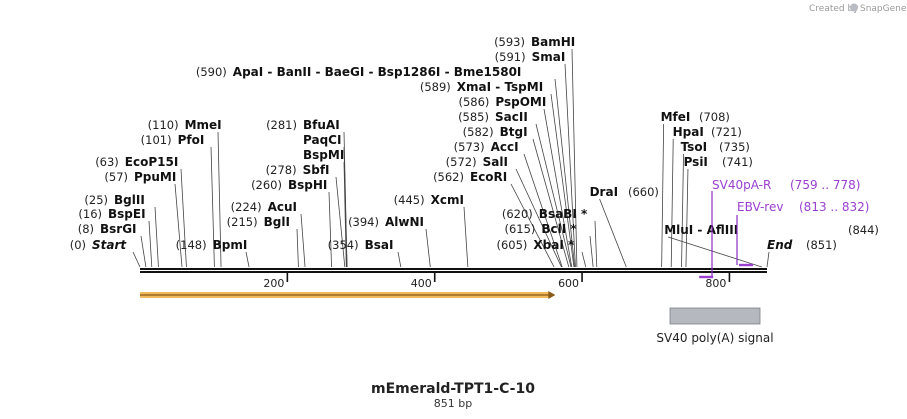  I want to click on site-position: (708), so click(714, 117).